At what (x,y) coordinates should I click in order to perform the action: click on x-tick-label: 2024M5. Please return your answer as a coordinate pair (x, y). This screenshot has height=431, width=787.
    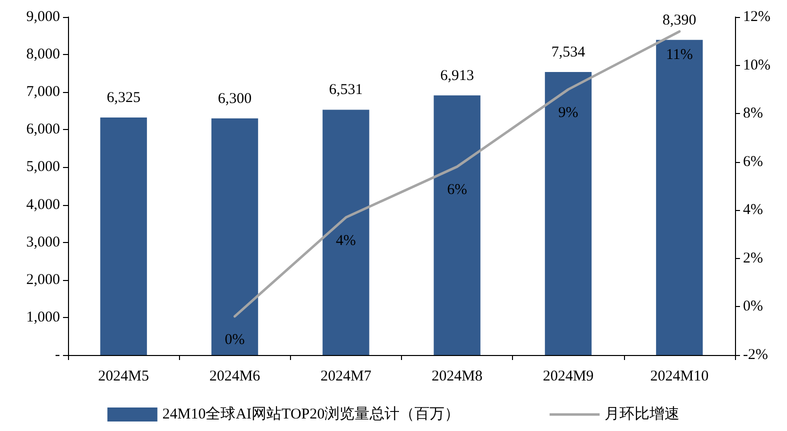
    Looking at the image, I should click on (124, 376).